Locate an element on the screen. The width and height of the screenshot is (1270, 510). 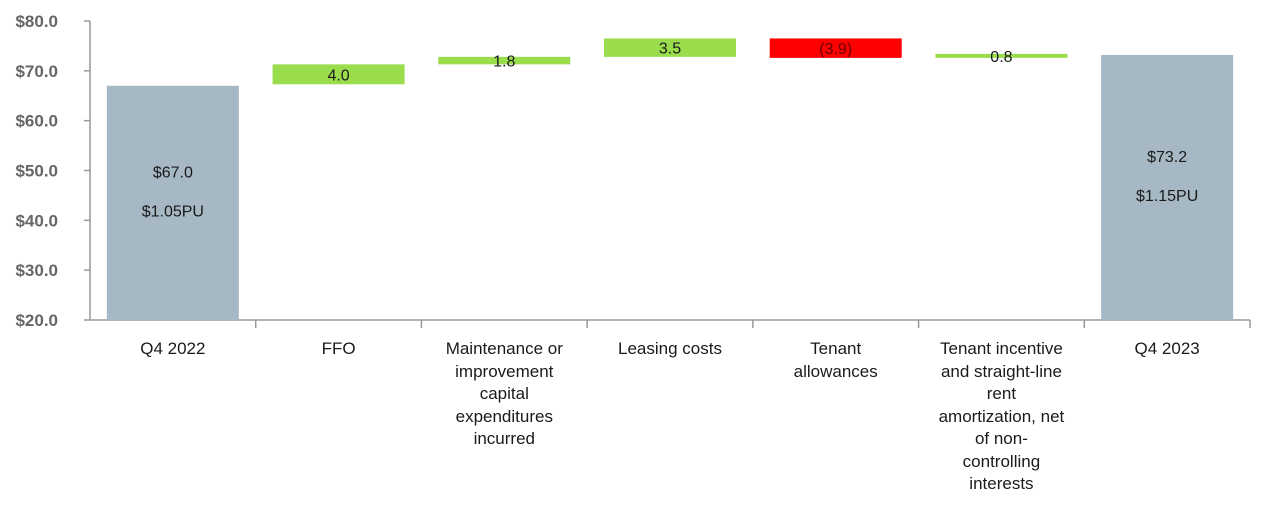
x-category-label-line: rent is located at coordinates (1001, 393).